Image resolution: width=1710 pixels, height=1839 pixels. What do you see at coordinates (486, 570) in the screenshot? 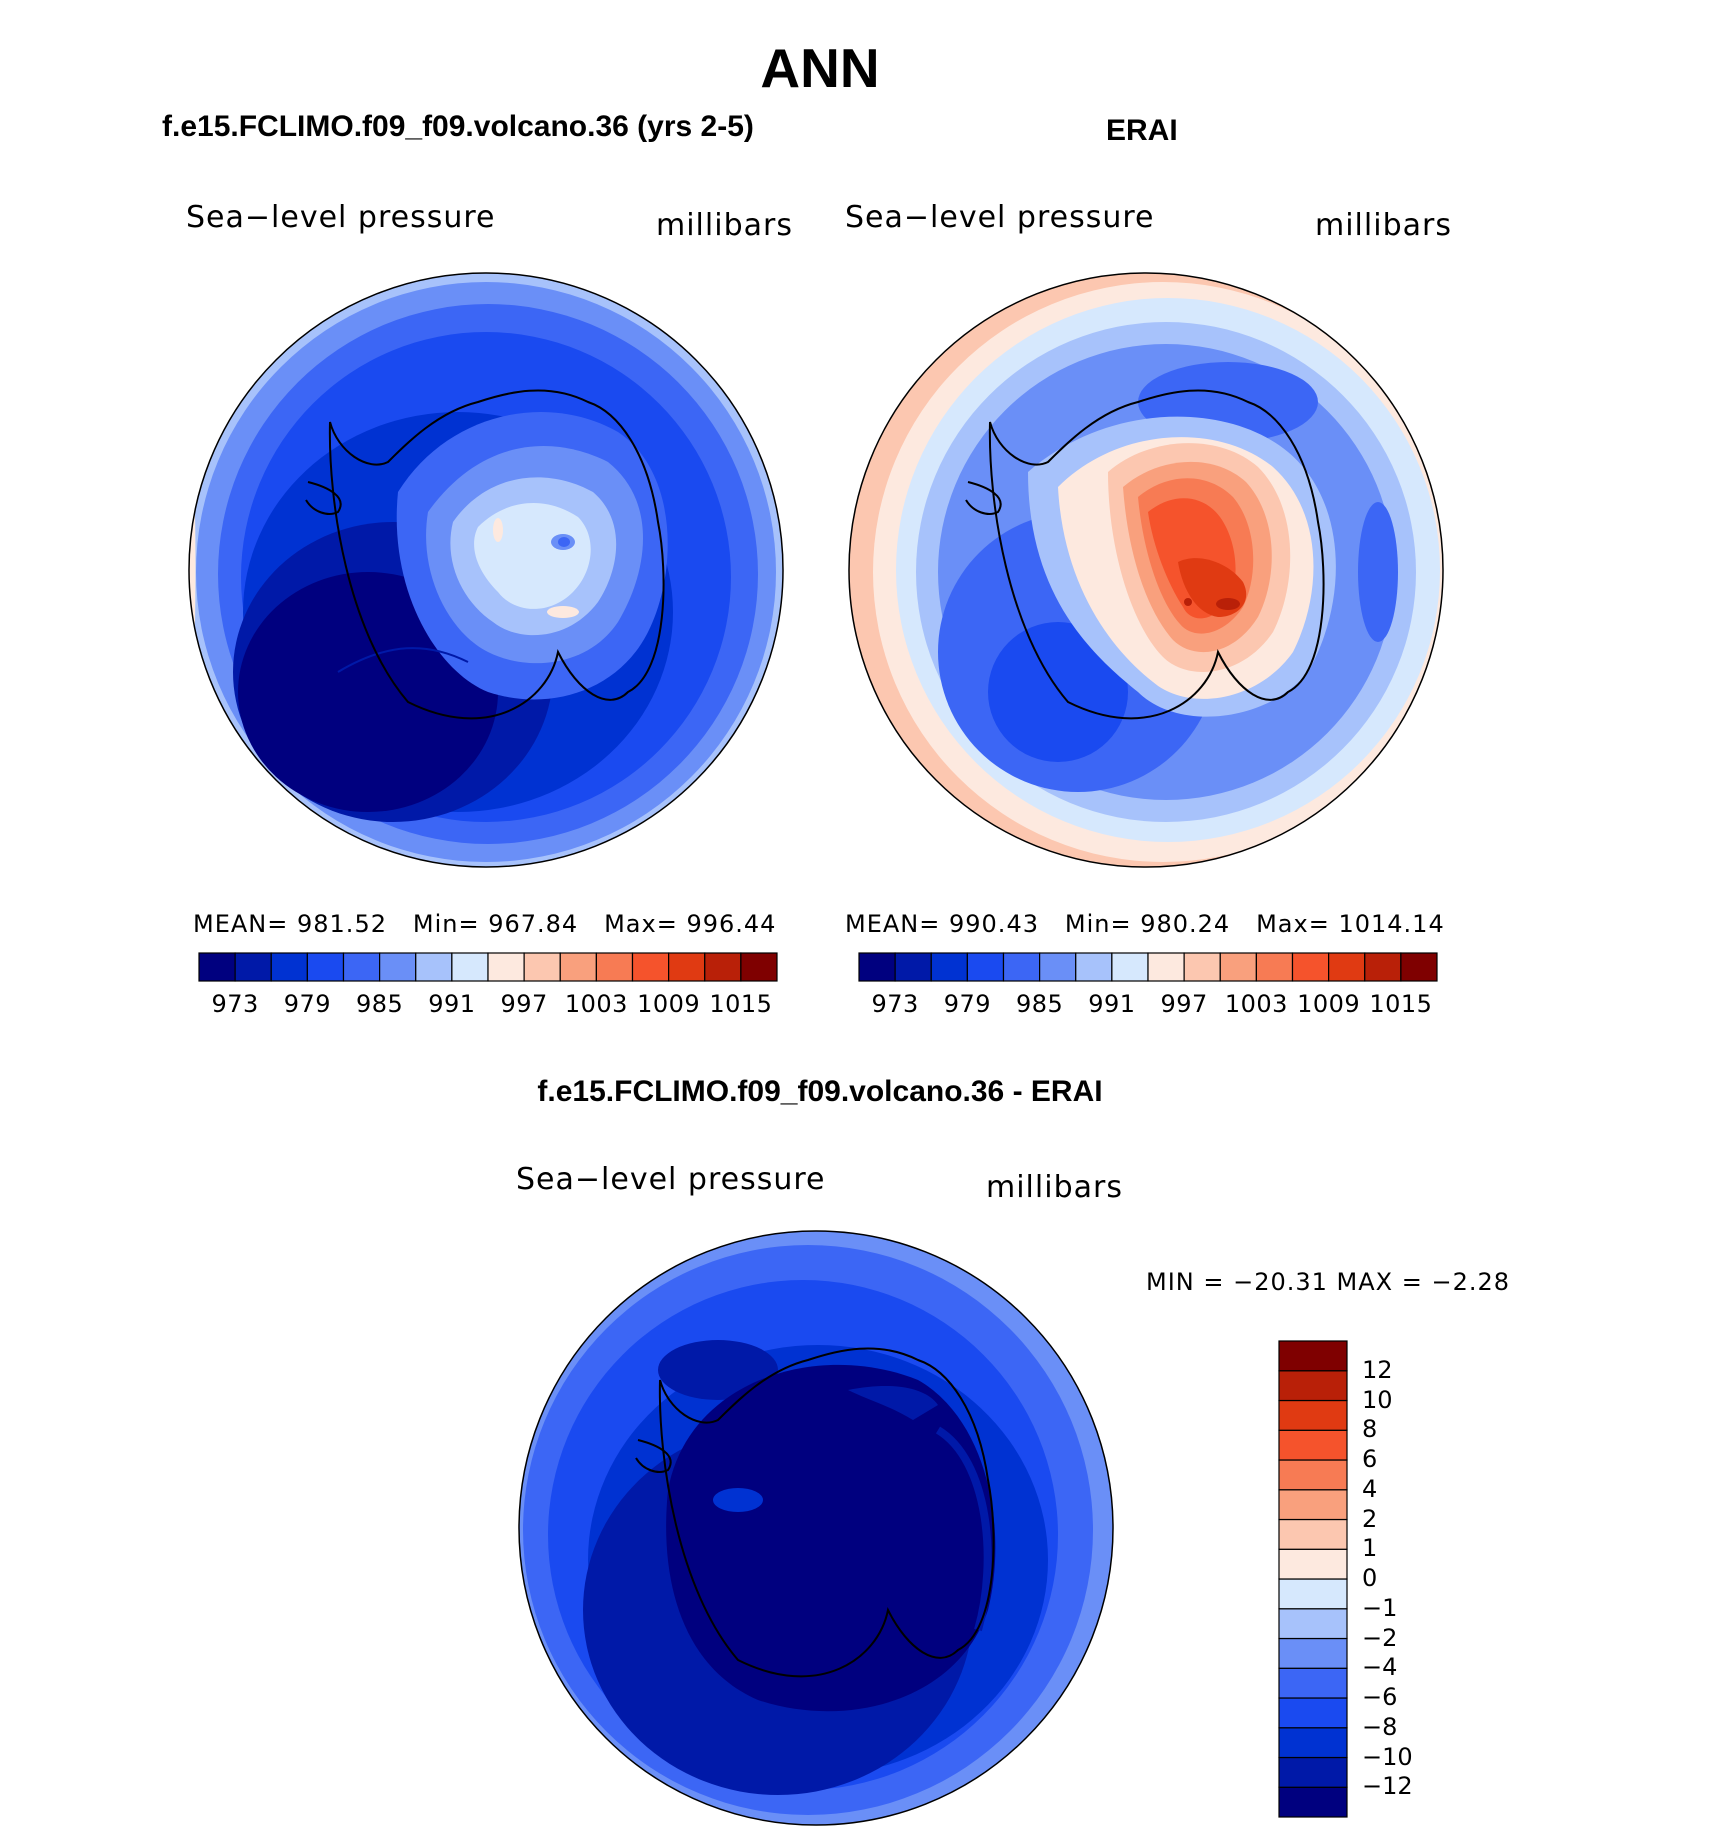
I see `model-polar-map` at bounding box center [486, 570].